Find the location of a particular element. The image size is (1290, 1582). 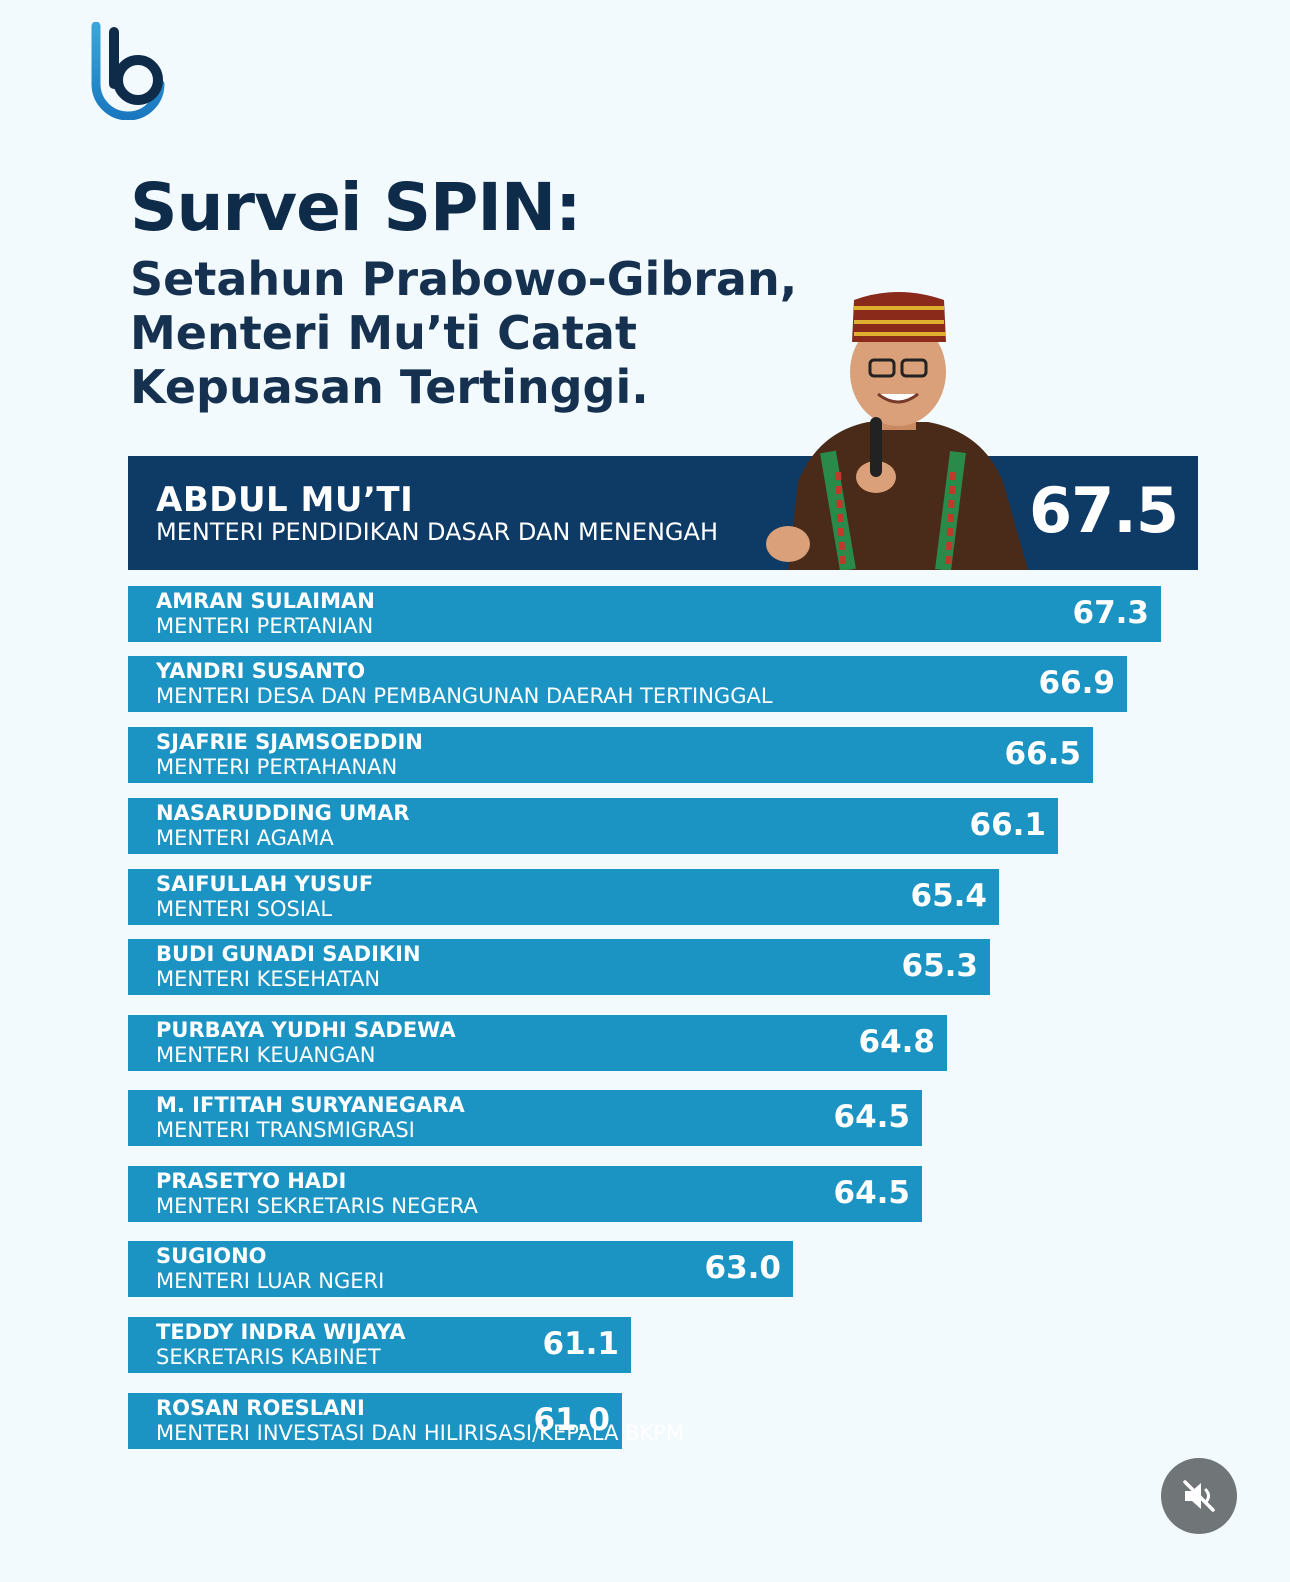

bar-value: 66.5 is located at coordinates (1043, 754).